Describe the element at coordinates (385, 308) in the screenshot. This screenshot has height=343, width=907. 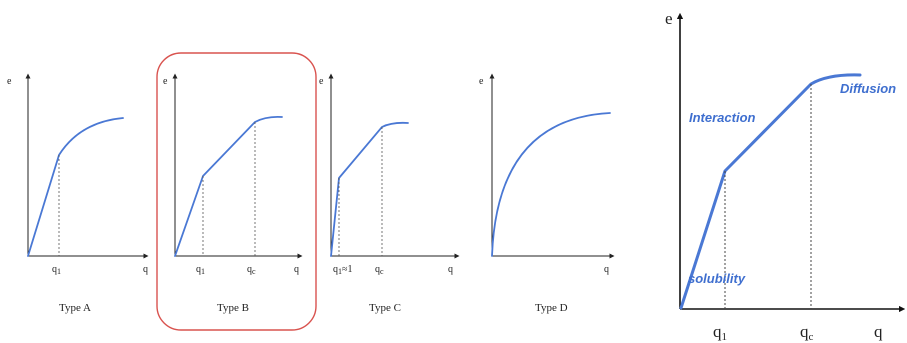
I see `panel-c-type-label: Type C` at that location.